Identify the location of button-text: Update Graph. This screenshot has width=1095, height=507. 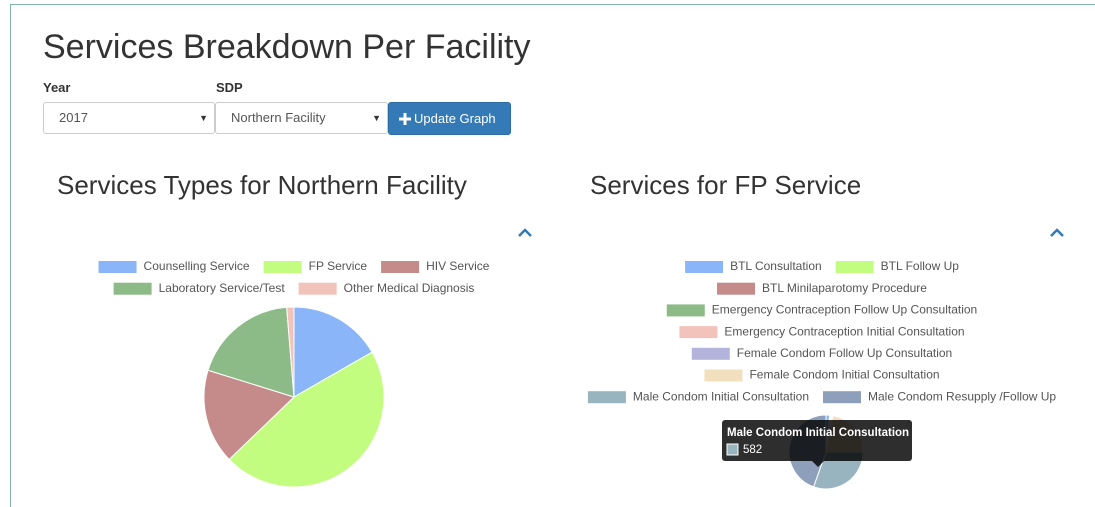
(455, 118).